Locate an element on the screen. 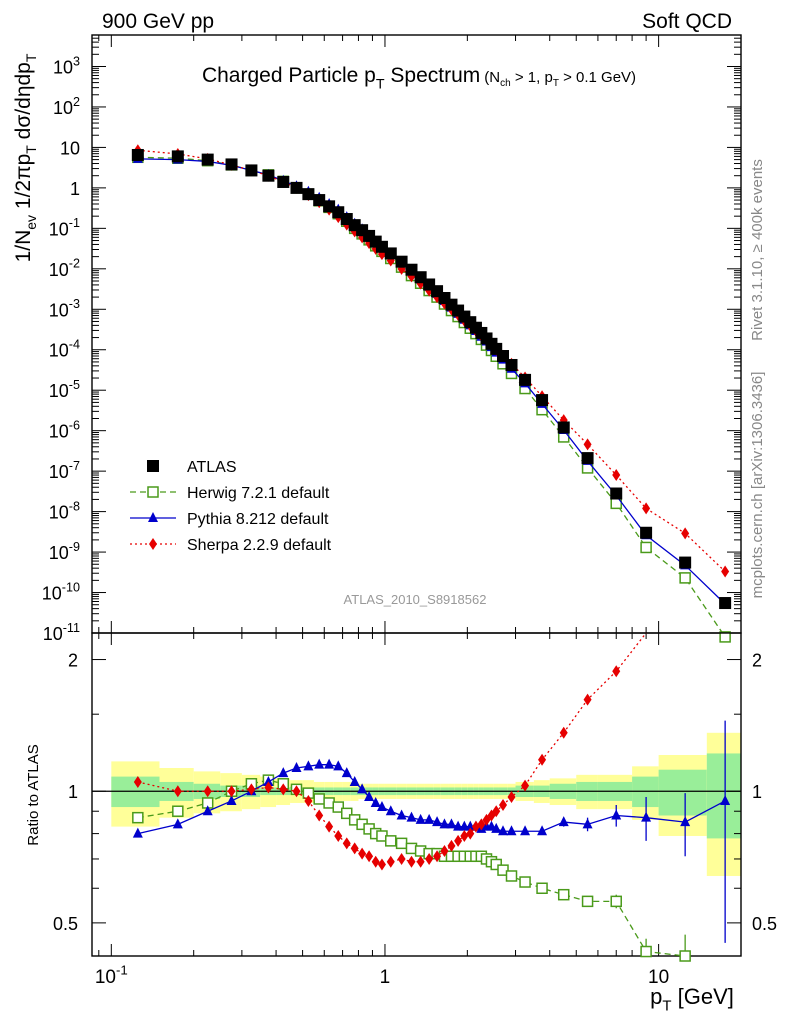 The width and height of the screenshot is (786, 1024). y-tick-label: 10³ is located at coordinates (66, 65).